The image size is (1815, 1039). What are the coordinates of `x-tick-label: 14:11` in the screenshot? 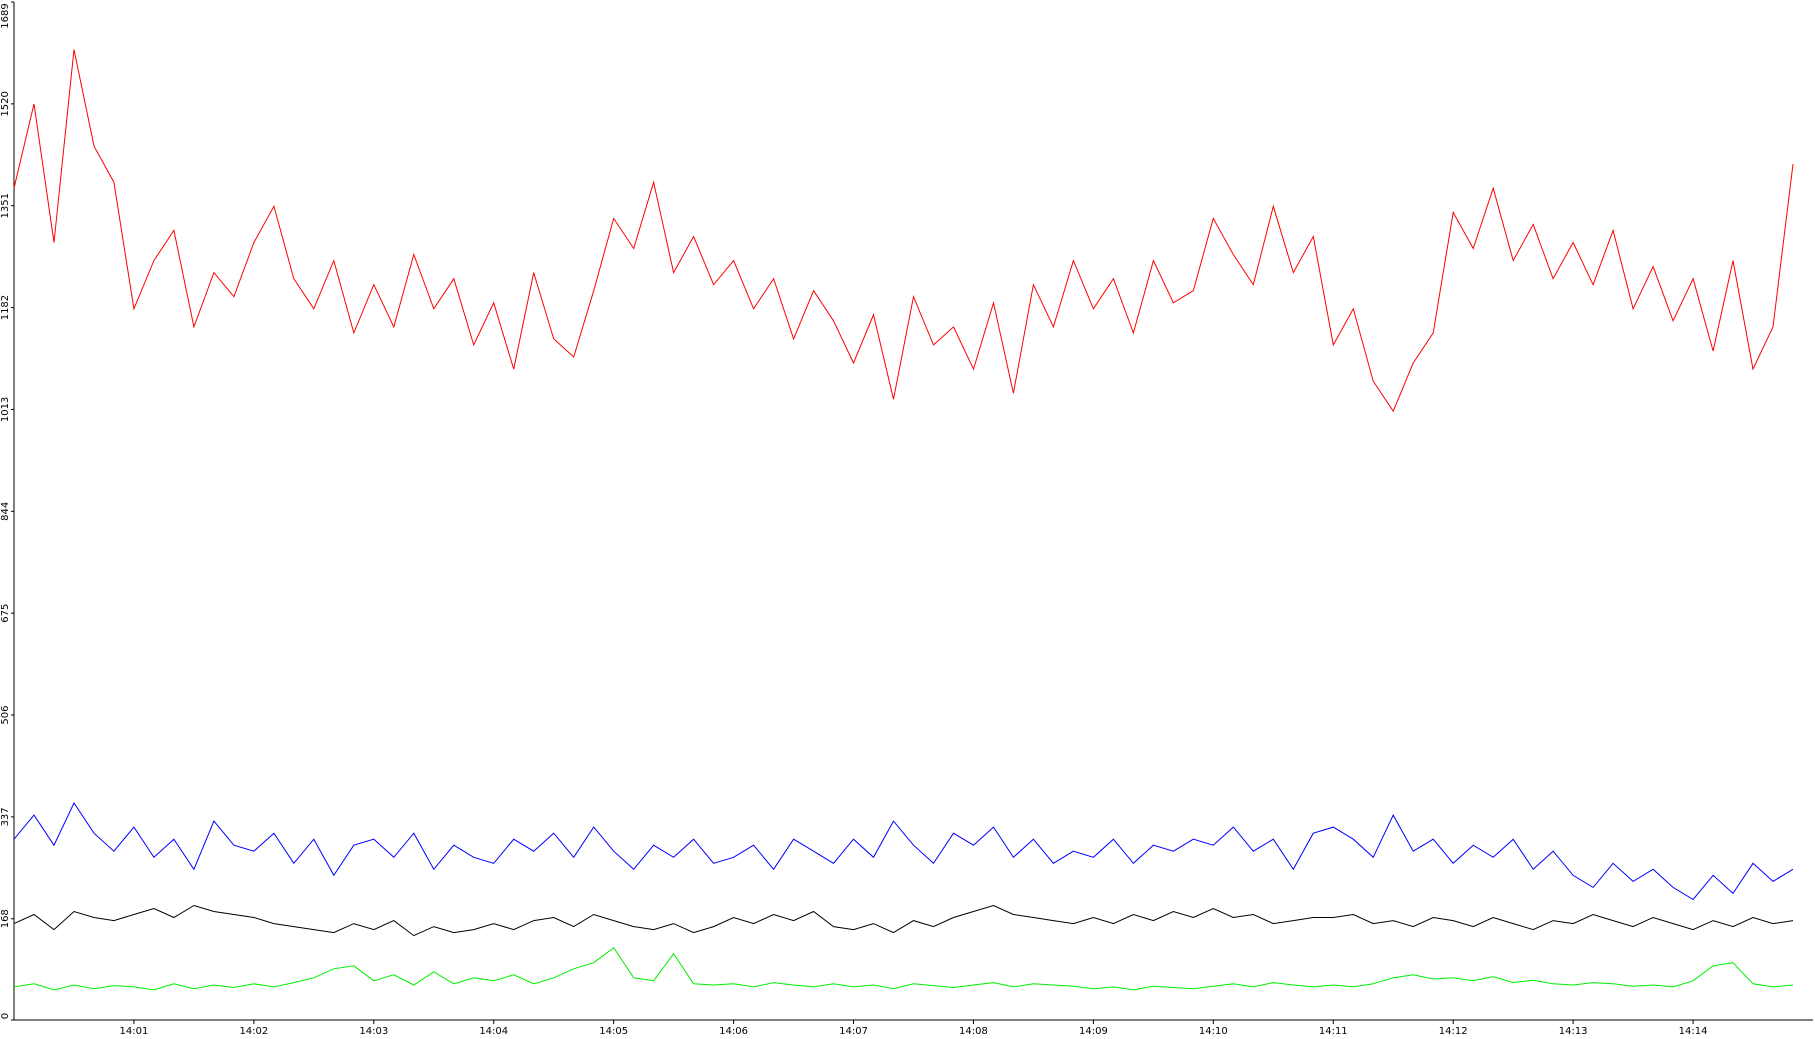 It's located at (1333, 1031).